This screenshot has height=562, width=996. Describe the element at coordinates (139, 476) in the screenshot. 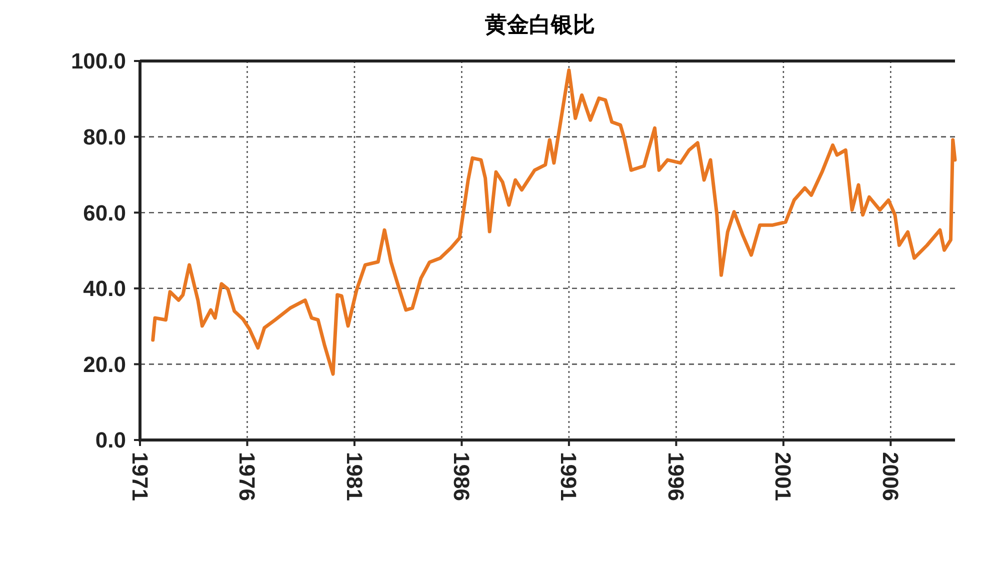

I see `x-tick-label: 1971` at that location.